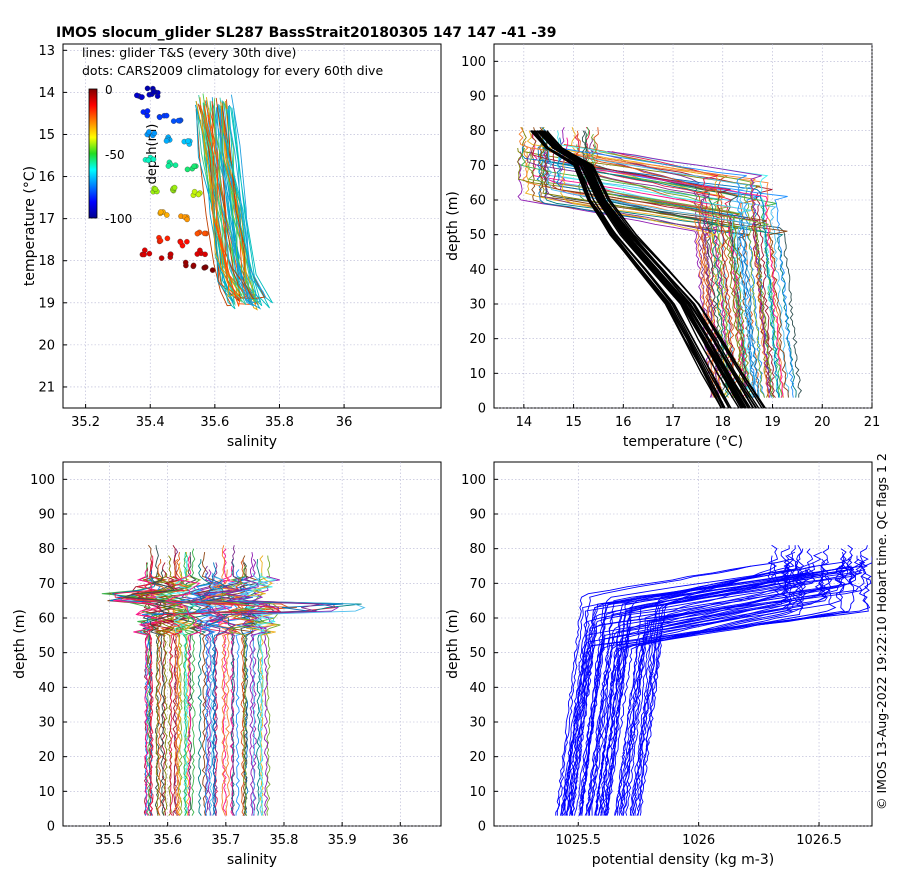 The height and width of the screenshot is (884, 900). What do you see at coordinates (477, 723) in the screenshot?
I see `dens-ytick-label-3: 30` at bounding box center [477, 723].